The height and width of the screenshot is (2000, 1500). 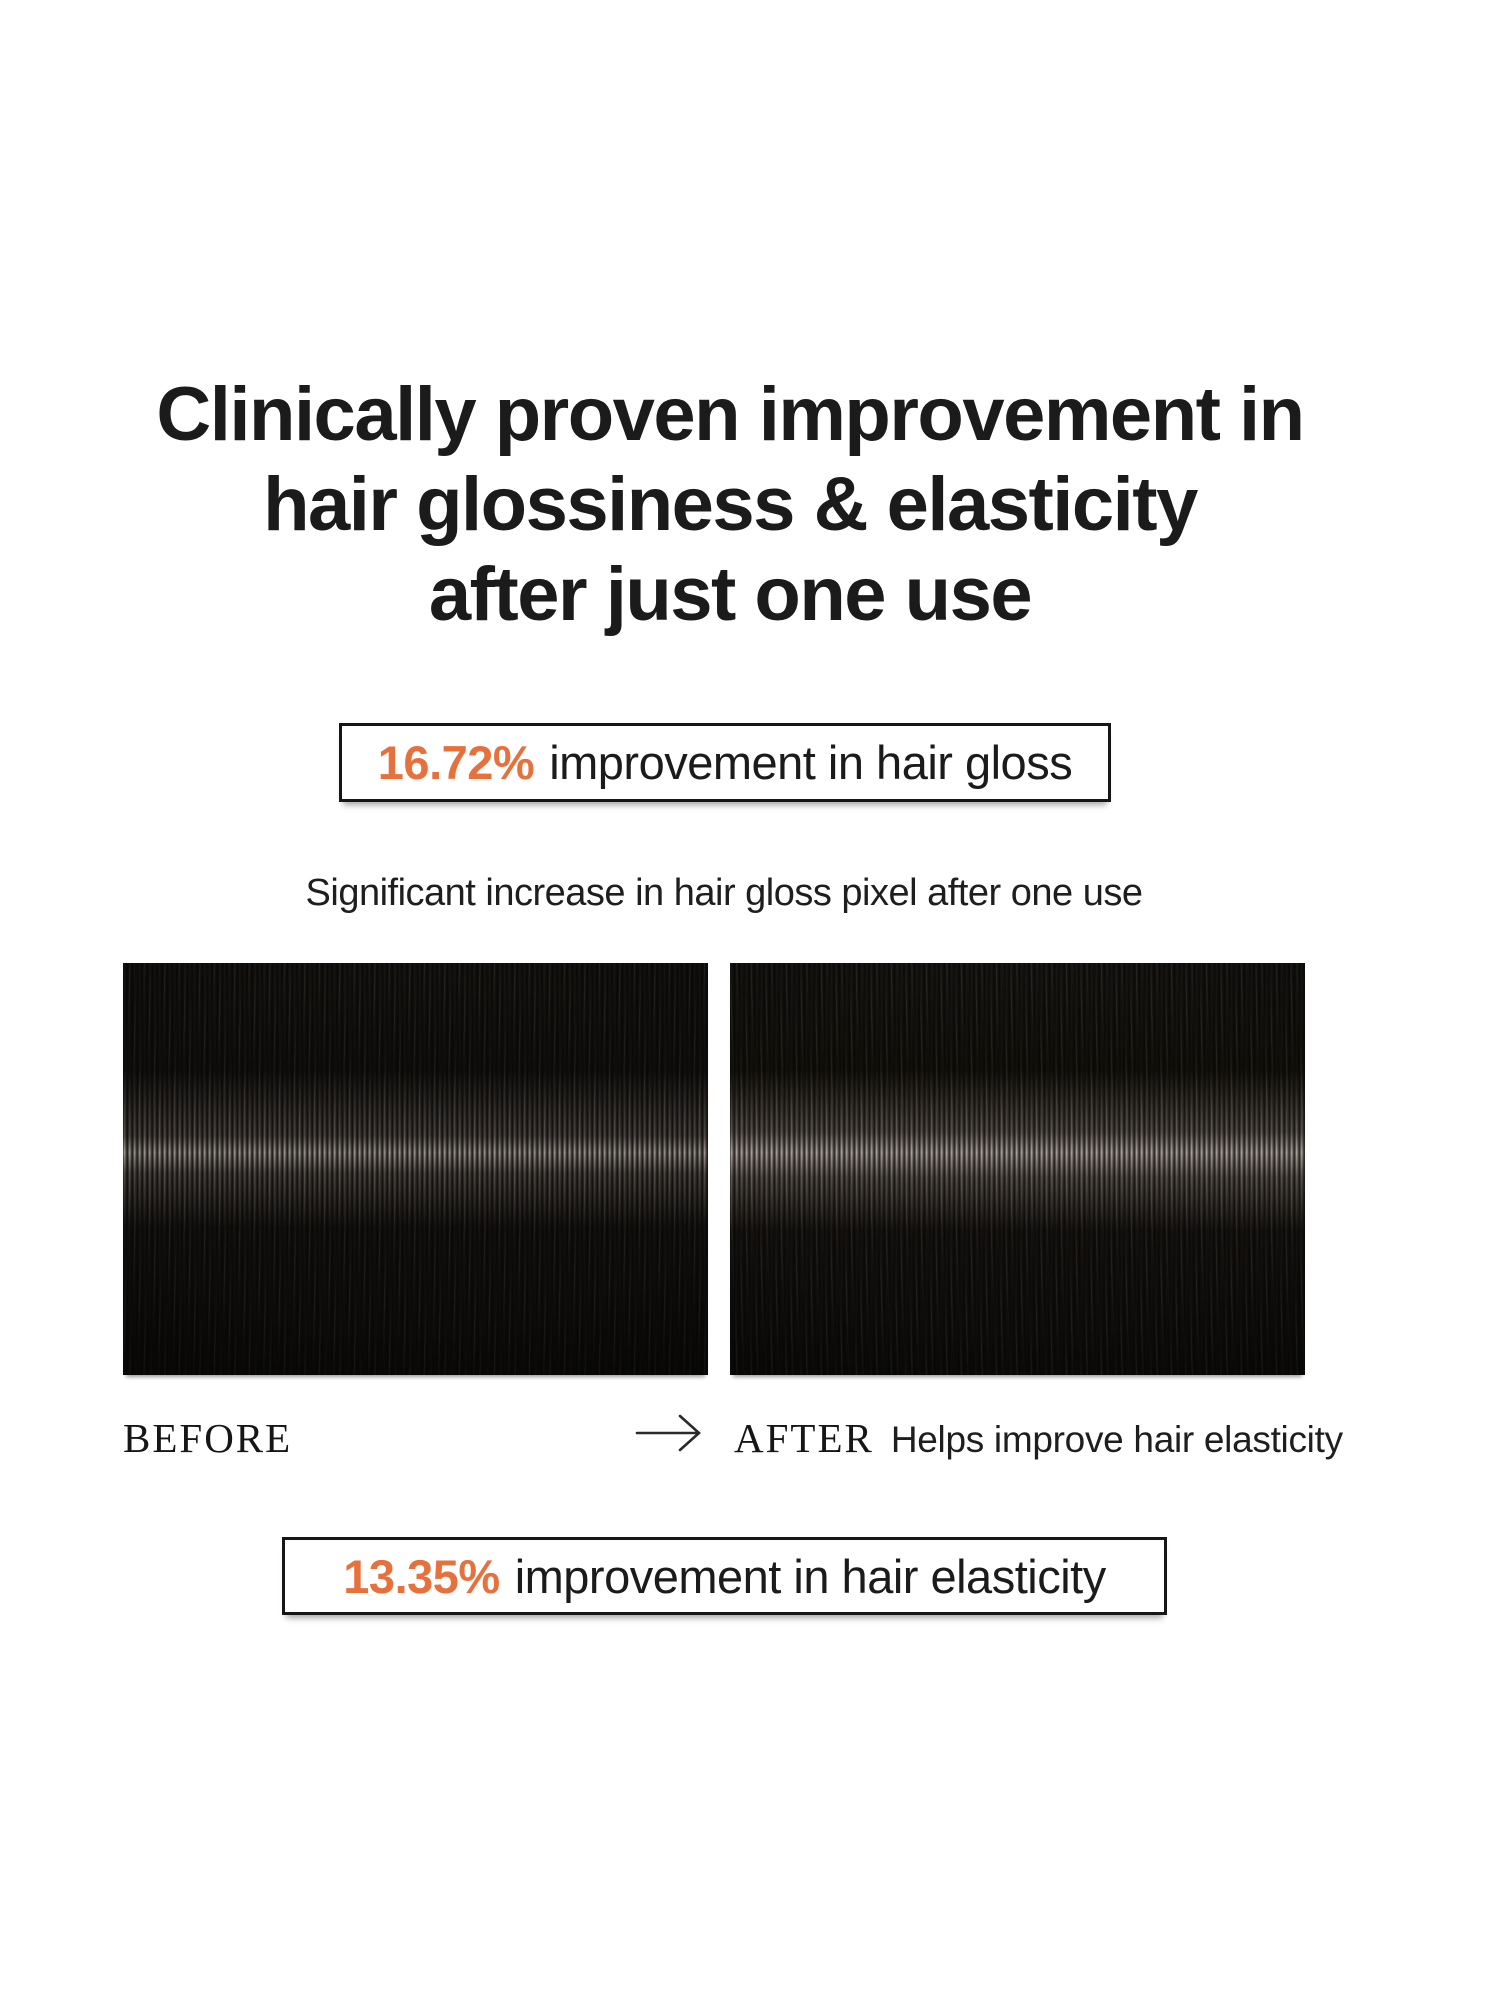 What do you see at coordinates (415, 1169) in the screenshot?
I see `before-hair-image` at bounding box center [415, 1169].